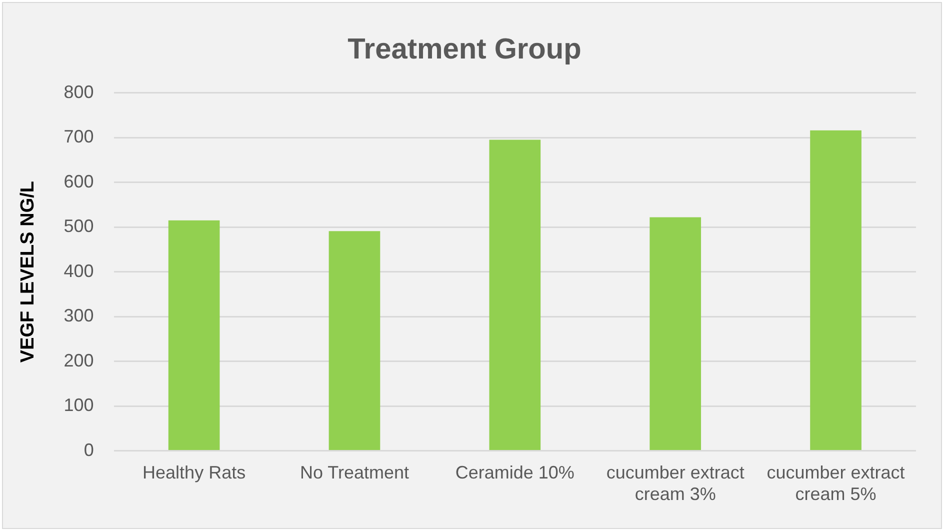 The width and height of the screenshot is (944, 531). Describe the element at coordinates (79, 405) in the screenshot. I see `y-tick-label: 100` at that location.